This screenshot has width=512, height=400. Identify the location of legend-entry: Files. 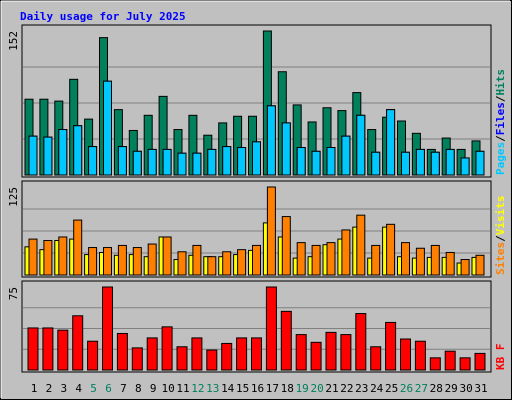
(500, 118).